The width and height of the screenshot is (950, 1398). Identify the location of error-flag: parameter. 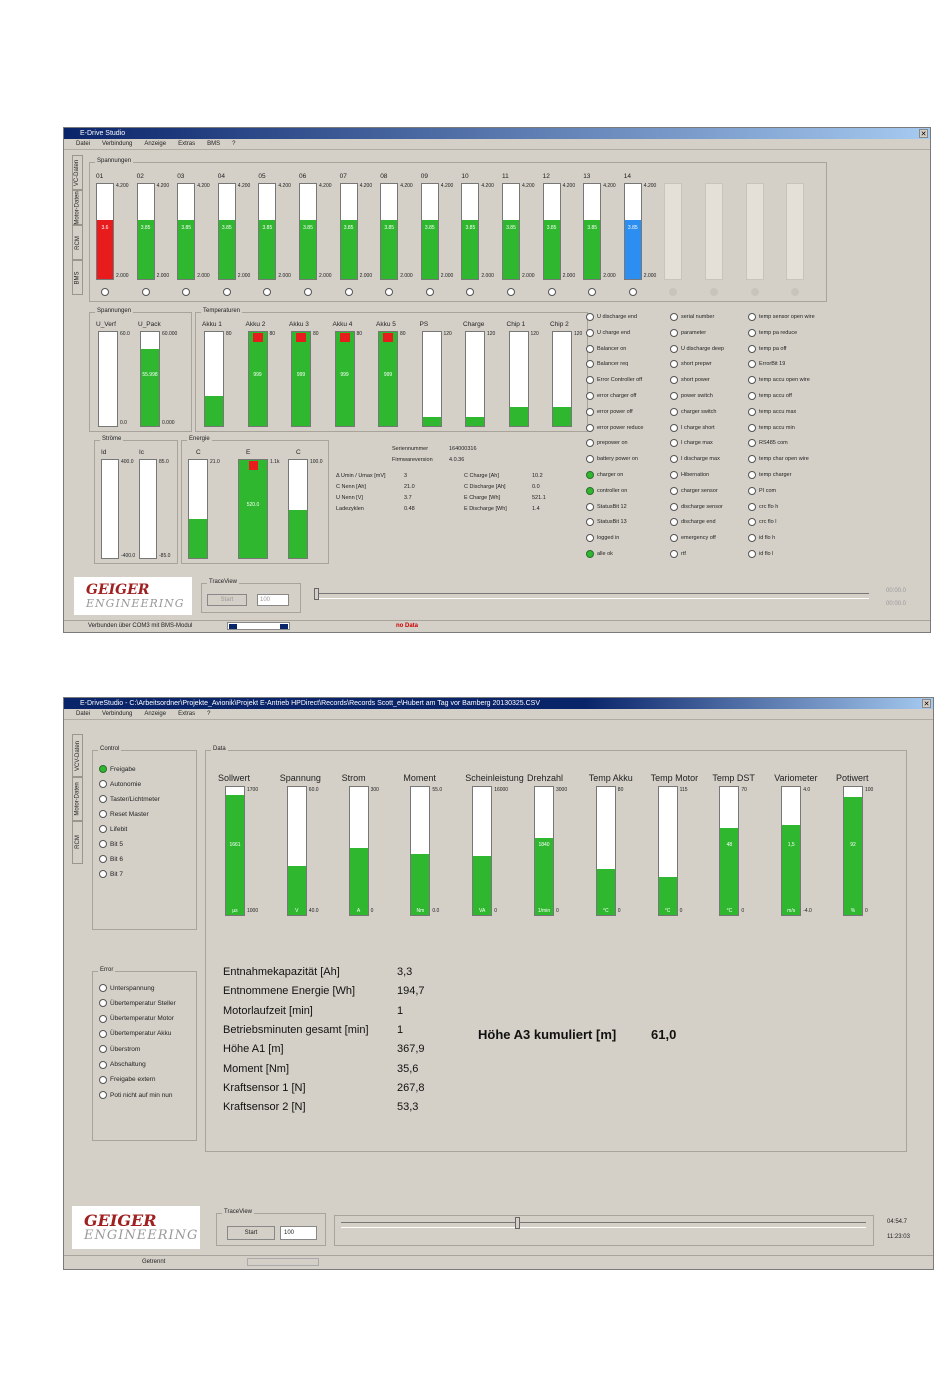
(688, 332).